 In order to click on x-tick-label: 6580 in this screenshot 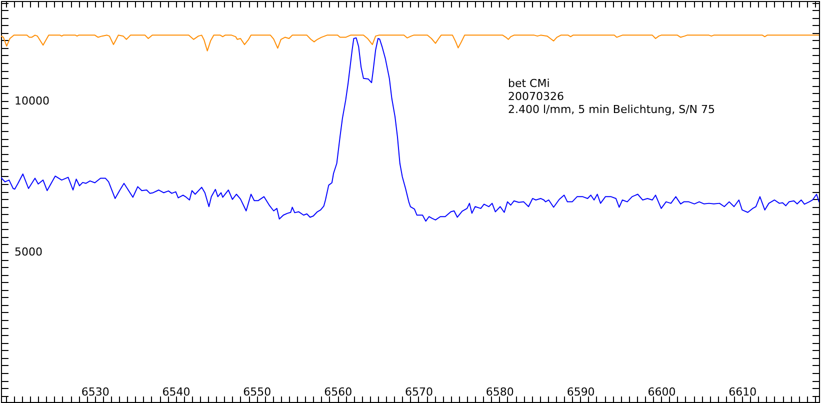, I will do `click(500, 392)`.